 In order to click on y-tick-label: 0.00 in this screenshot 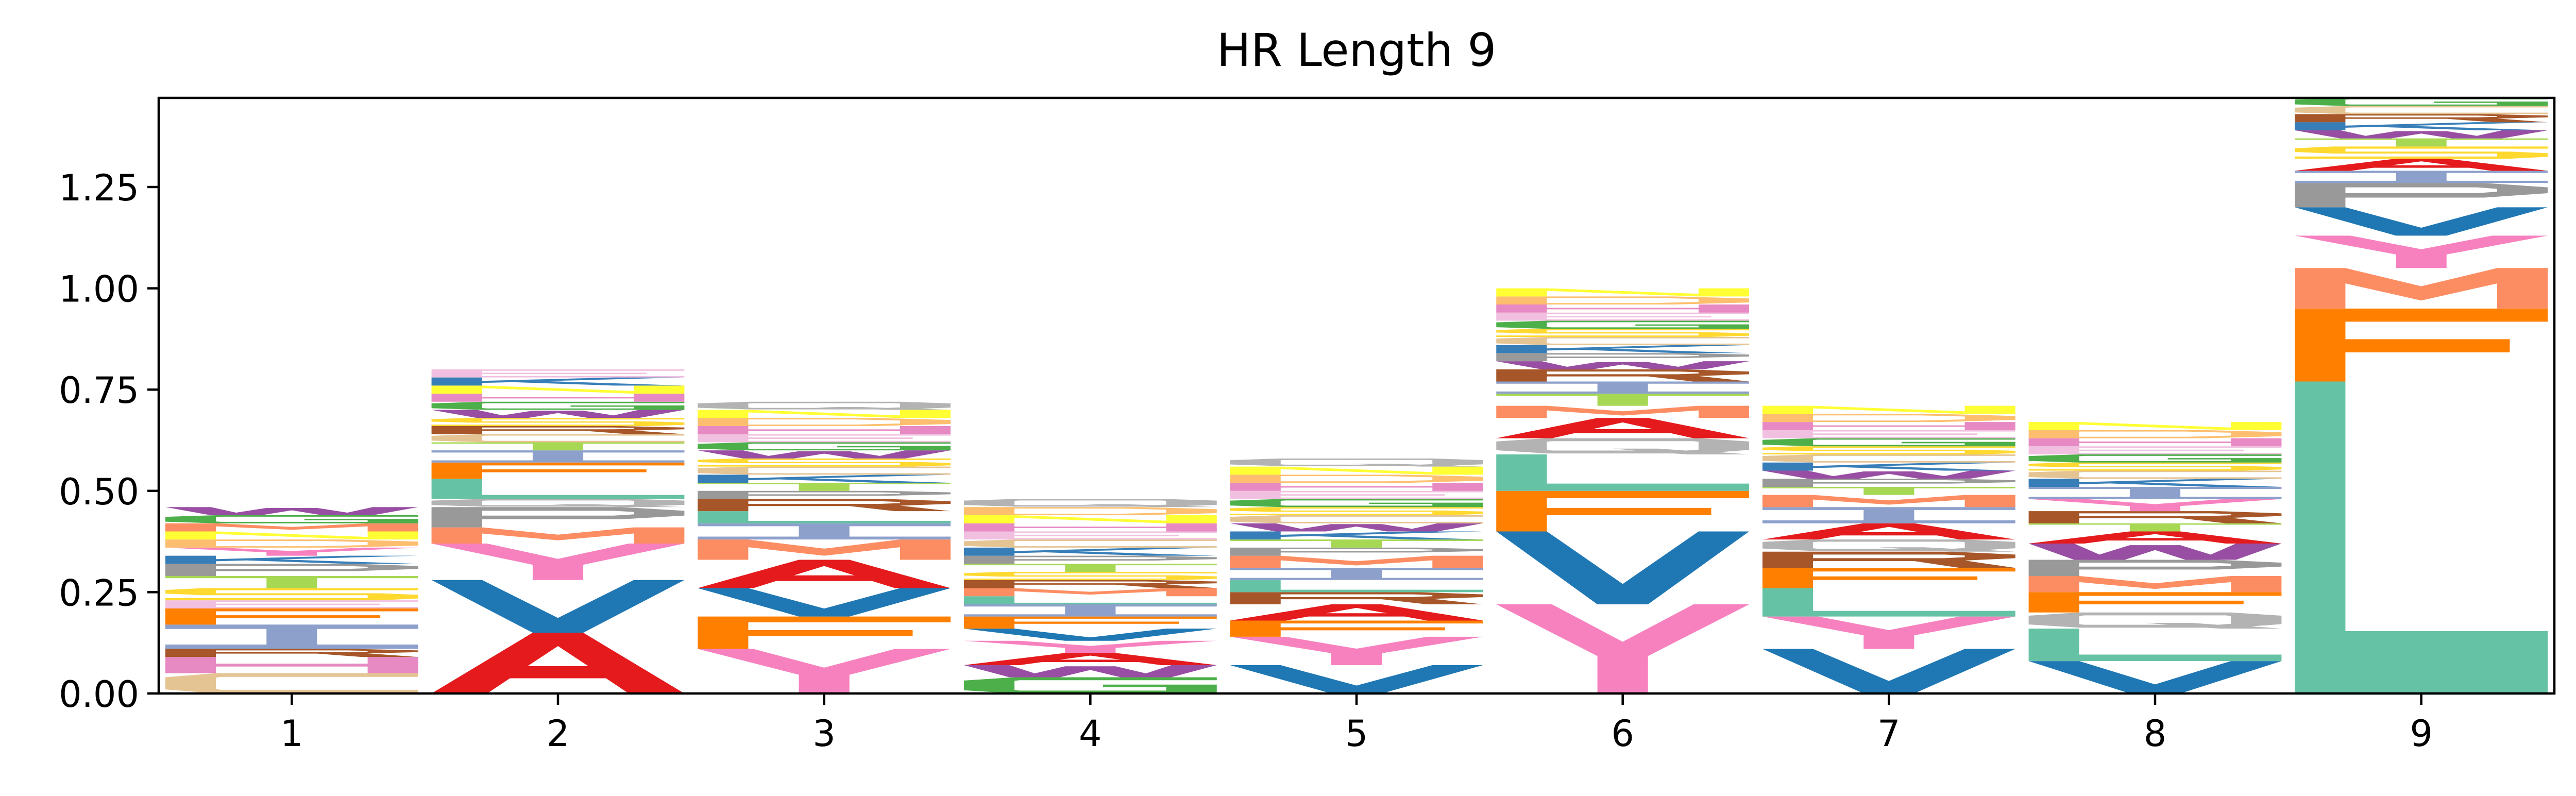, I will do `click(99, 694)`.